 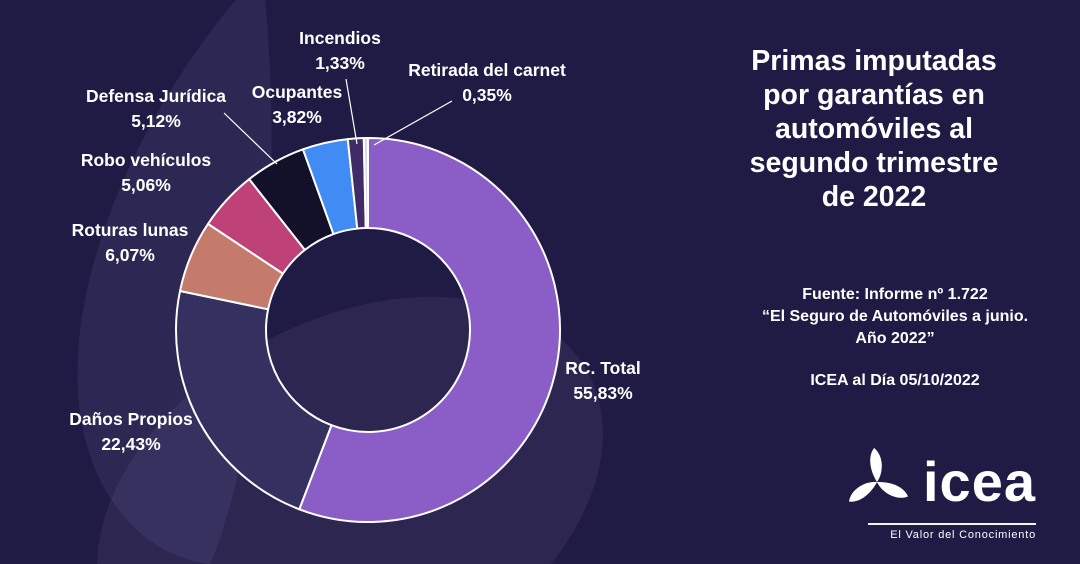 I want to click on leader-line-retirada-del-carnet, so click(x=413, y=123).